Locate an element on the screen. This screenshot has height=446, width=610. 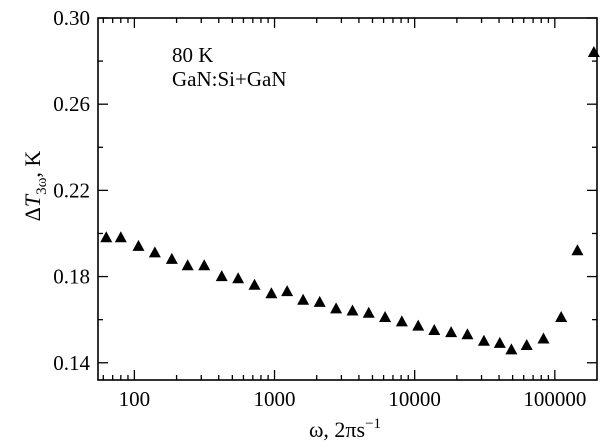
y-tick-label: 0.18 is located at coordinates (71, 277).